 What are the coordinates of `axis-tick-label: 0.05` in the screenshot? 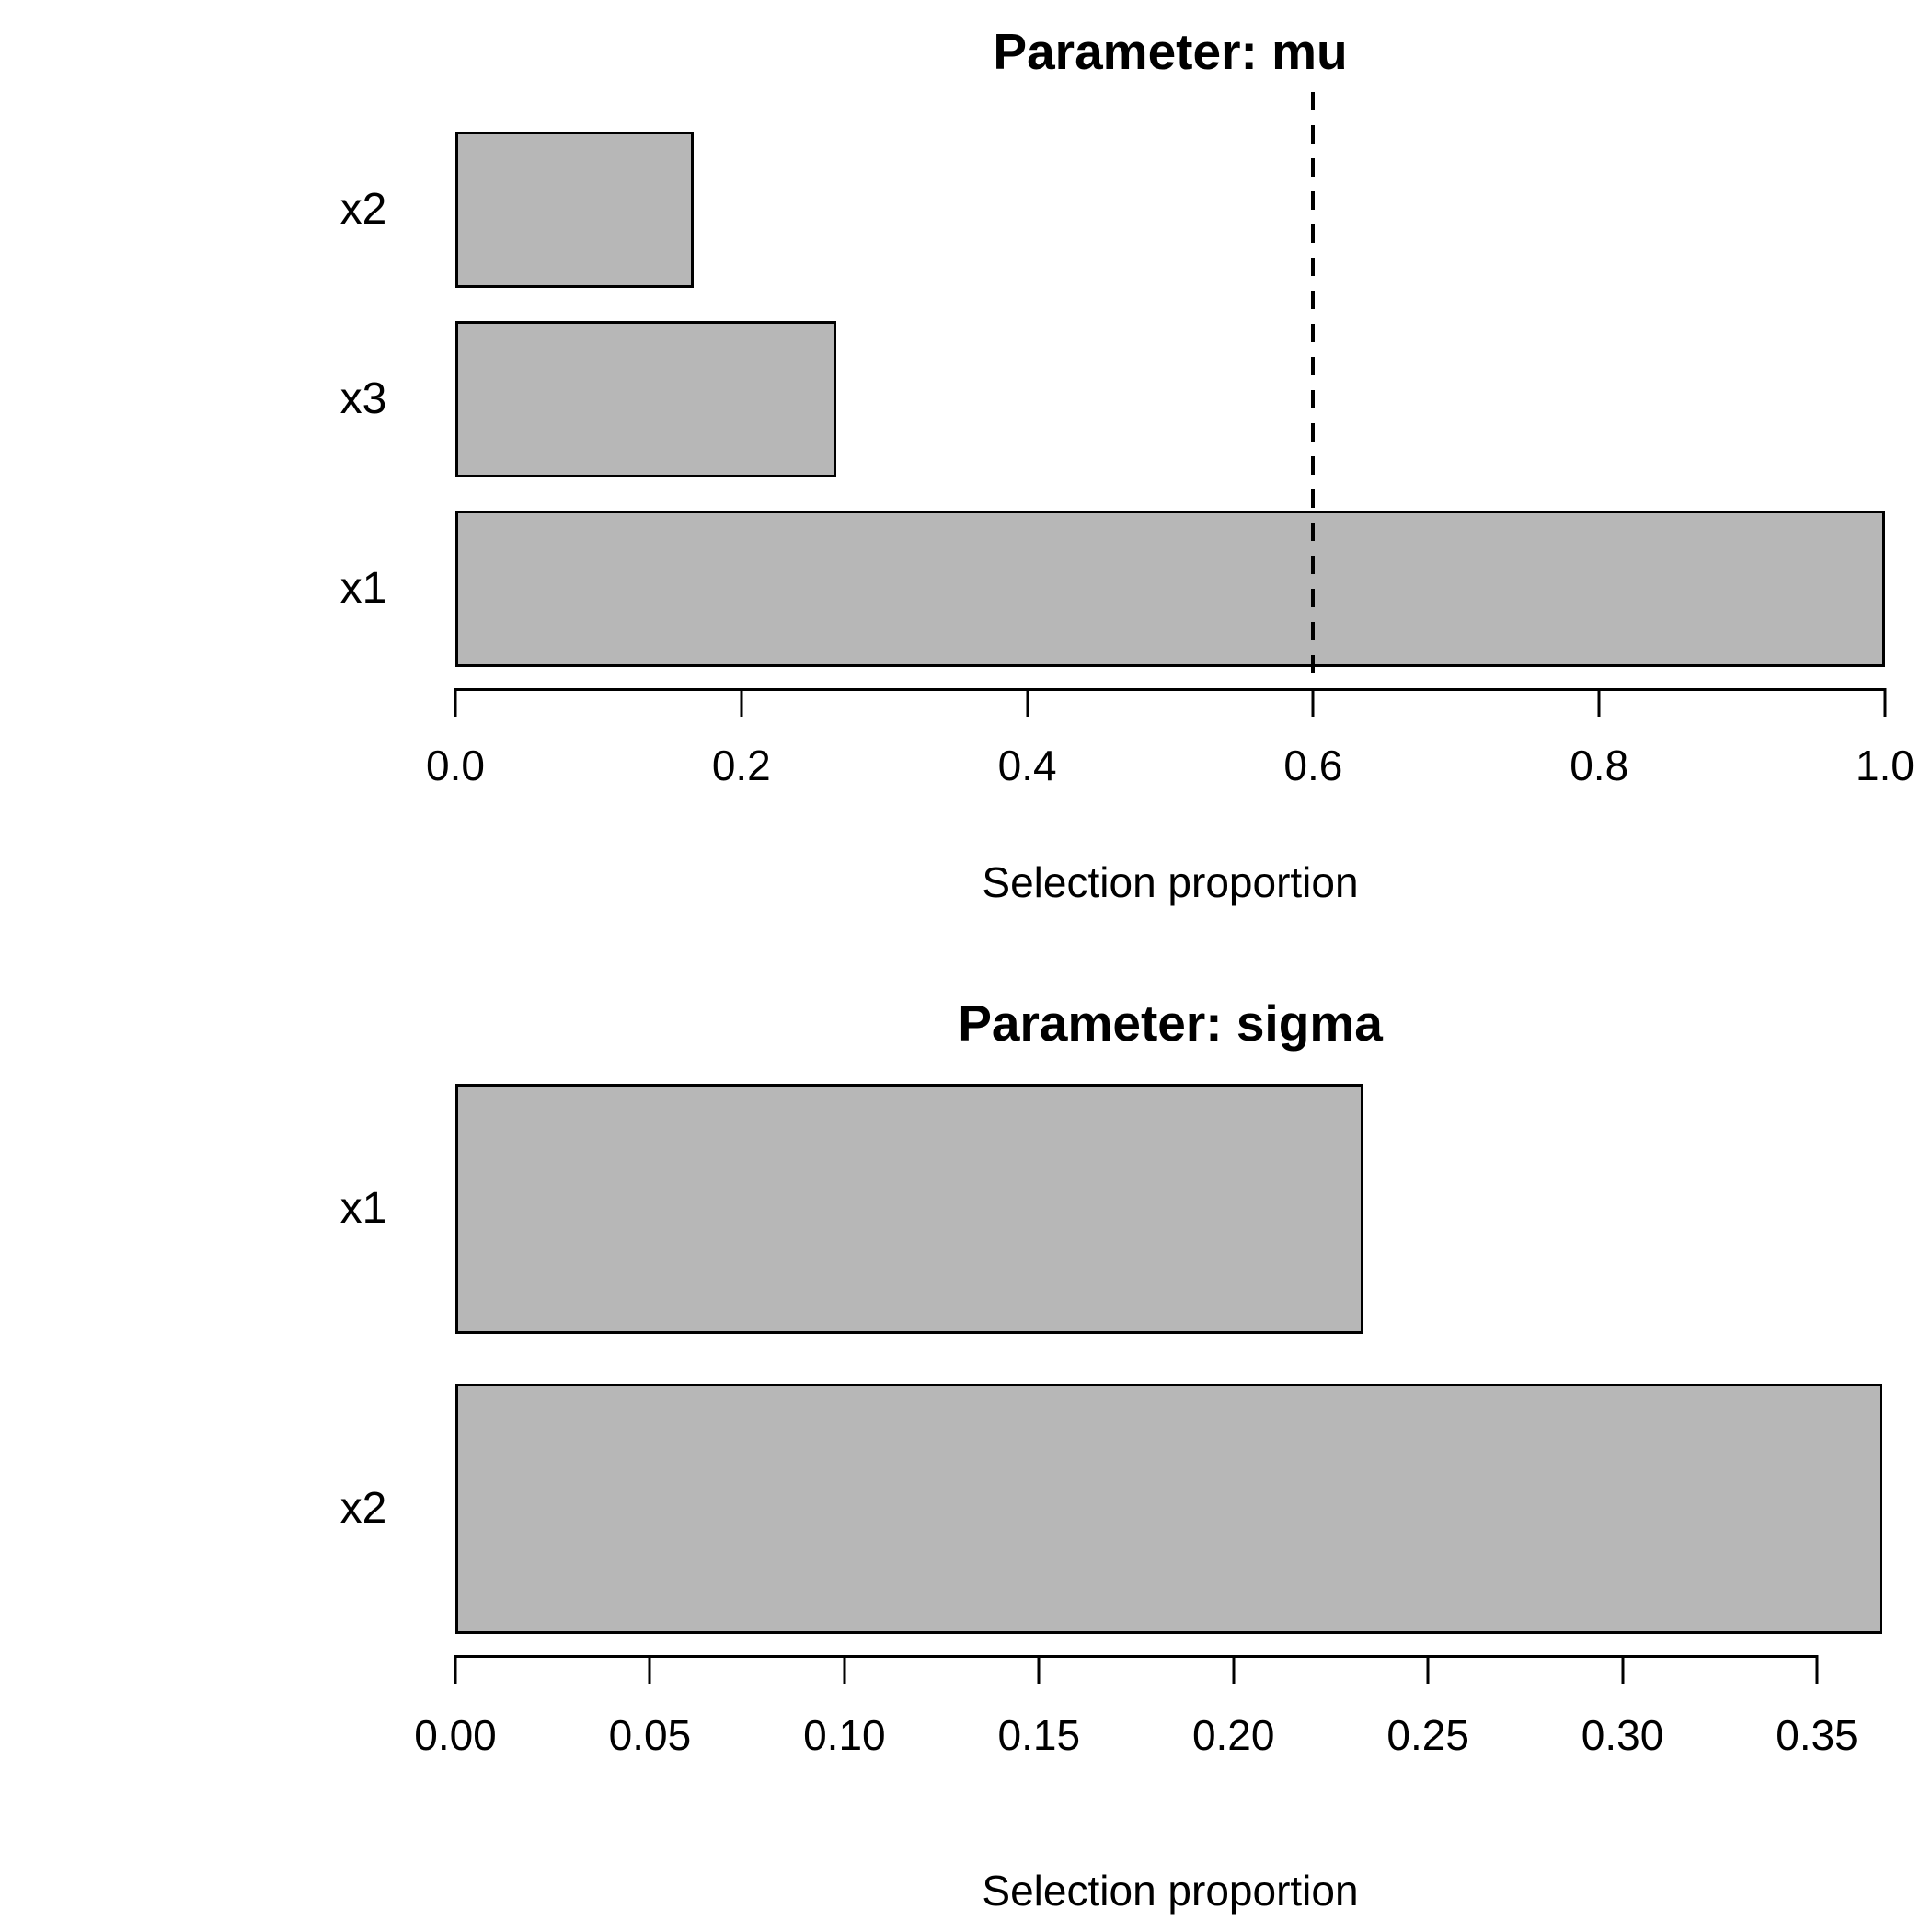 It's located at (650, 1735).